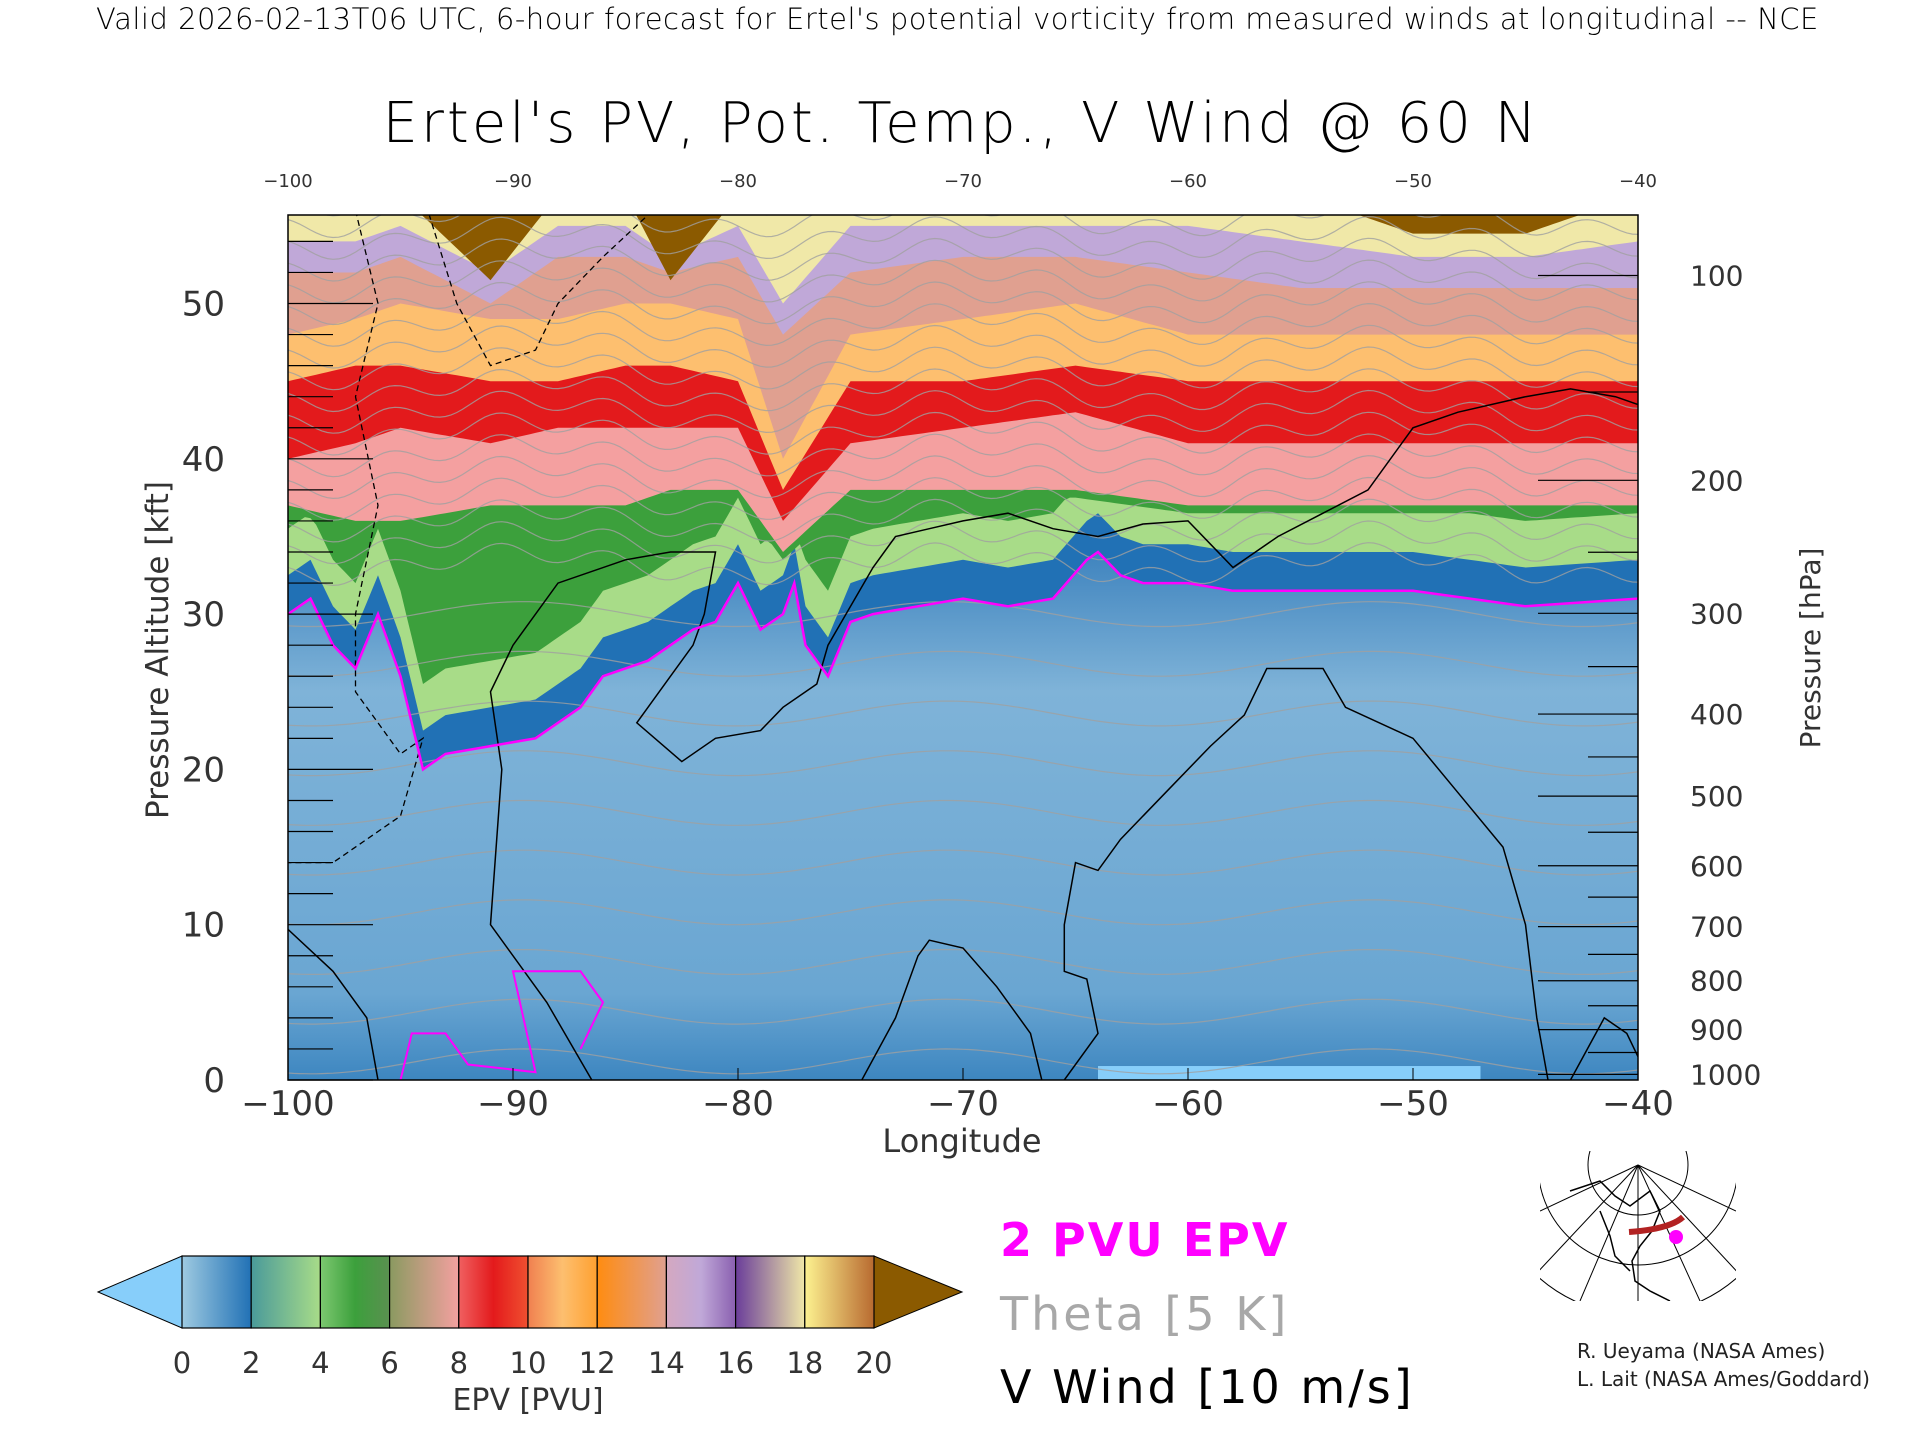  I want to click on colorbar-label: EPV [PVU], so click(527, 1400).